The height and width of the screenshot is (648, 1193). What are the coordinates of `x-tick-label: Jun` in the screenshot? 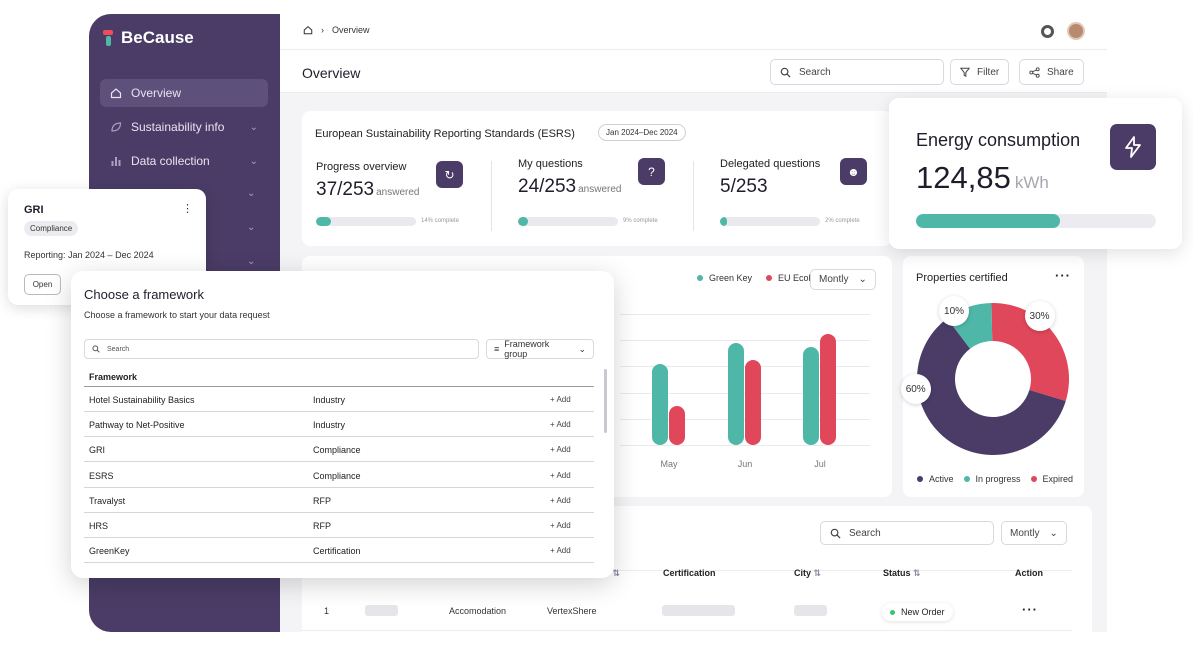 It's located at (745, 464).